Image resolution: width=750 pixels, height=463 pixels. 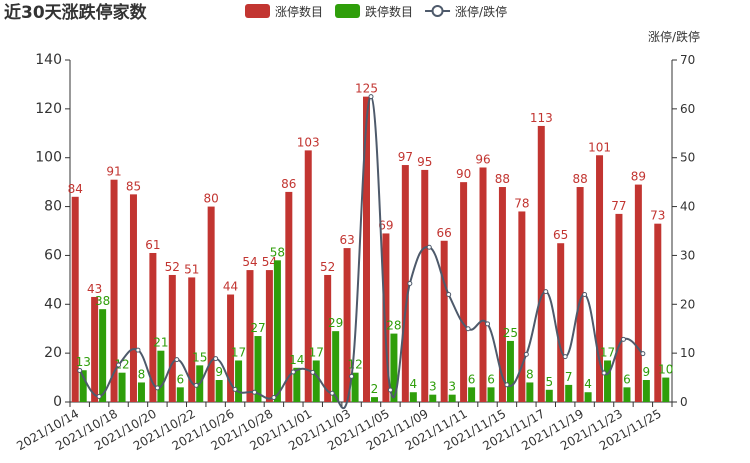 What do you see at coordinates (133, 186) in the screenshot?
I see `bar-value-label: 85` at bounding box center [133, 186].